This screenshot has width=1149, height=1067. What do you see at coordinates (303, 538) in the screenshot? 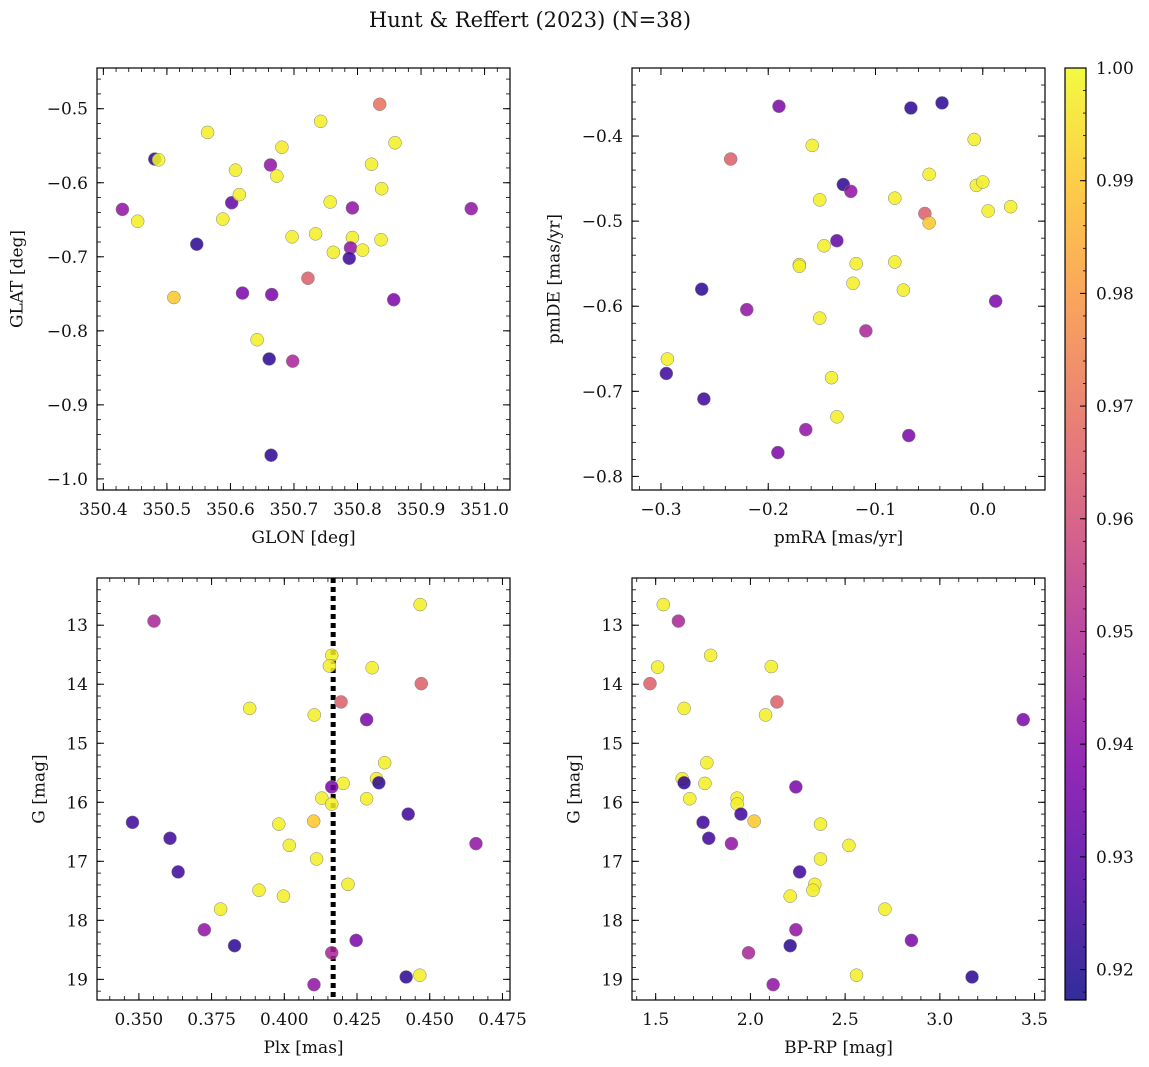
I see `x-axis-label: GLON [deg]` at bounding box center [303, 538].